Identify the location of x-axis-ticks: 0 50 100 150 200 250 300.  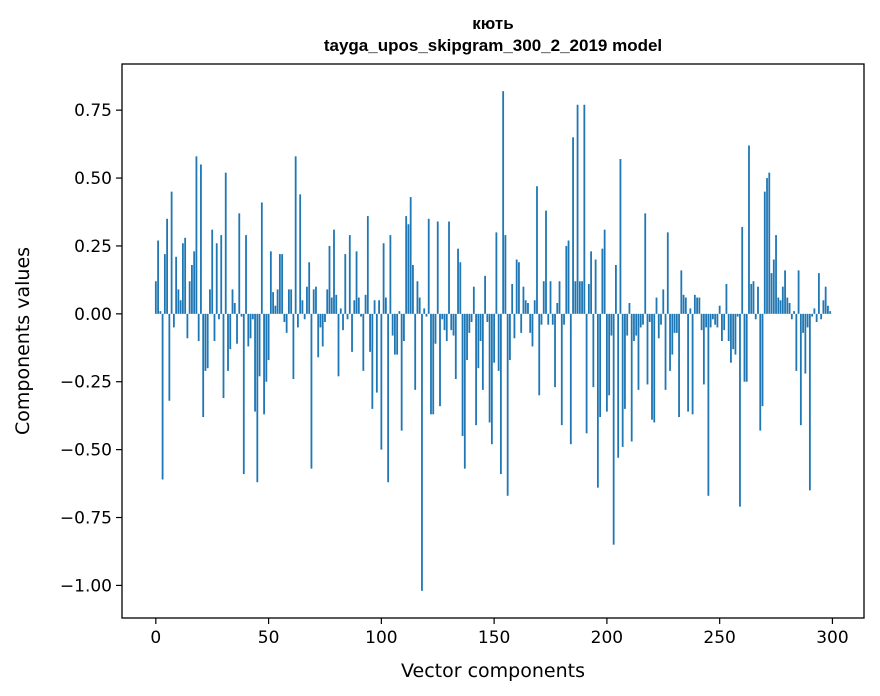
(499, 633).